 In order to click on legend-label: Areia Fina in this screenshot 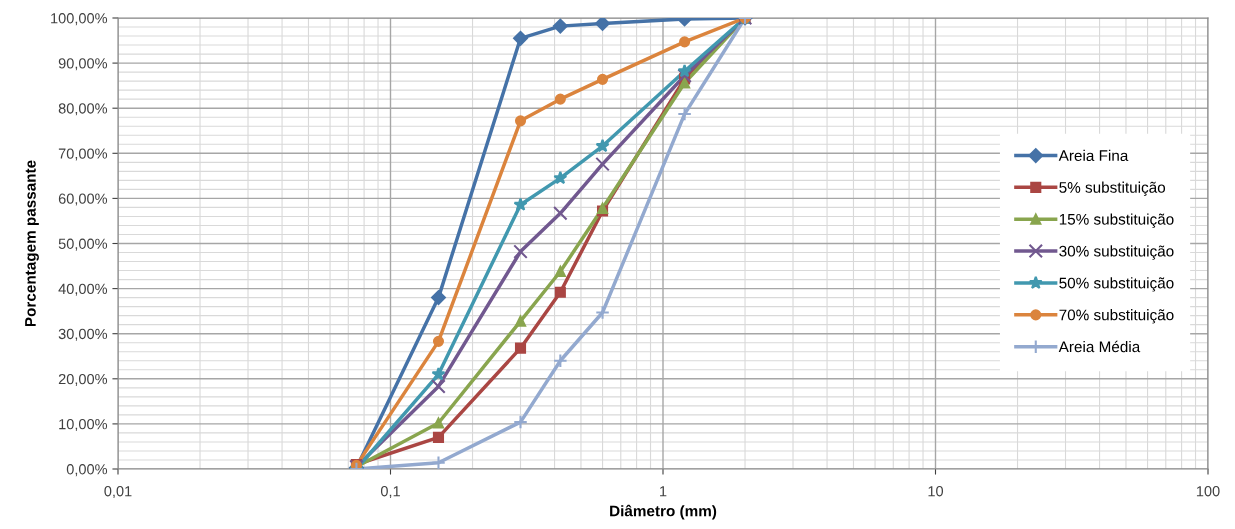, I will do `click(1093, 155)`.